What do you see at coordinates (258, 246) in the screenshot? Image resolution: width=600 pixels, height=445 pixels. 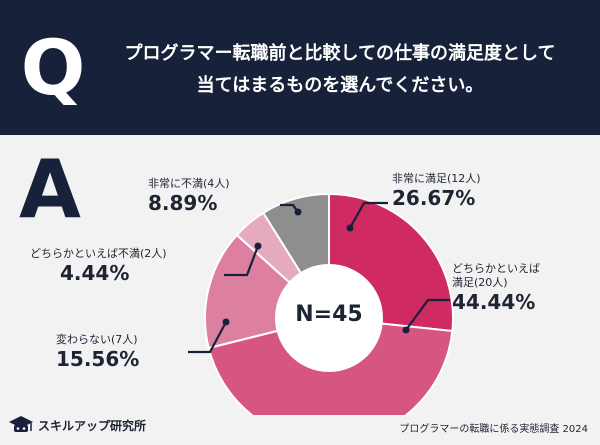 I see `leader-dot-somewhat-dissatisfied` at bounding box center [258, 246].